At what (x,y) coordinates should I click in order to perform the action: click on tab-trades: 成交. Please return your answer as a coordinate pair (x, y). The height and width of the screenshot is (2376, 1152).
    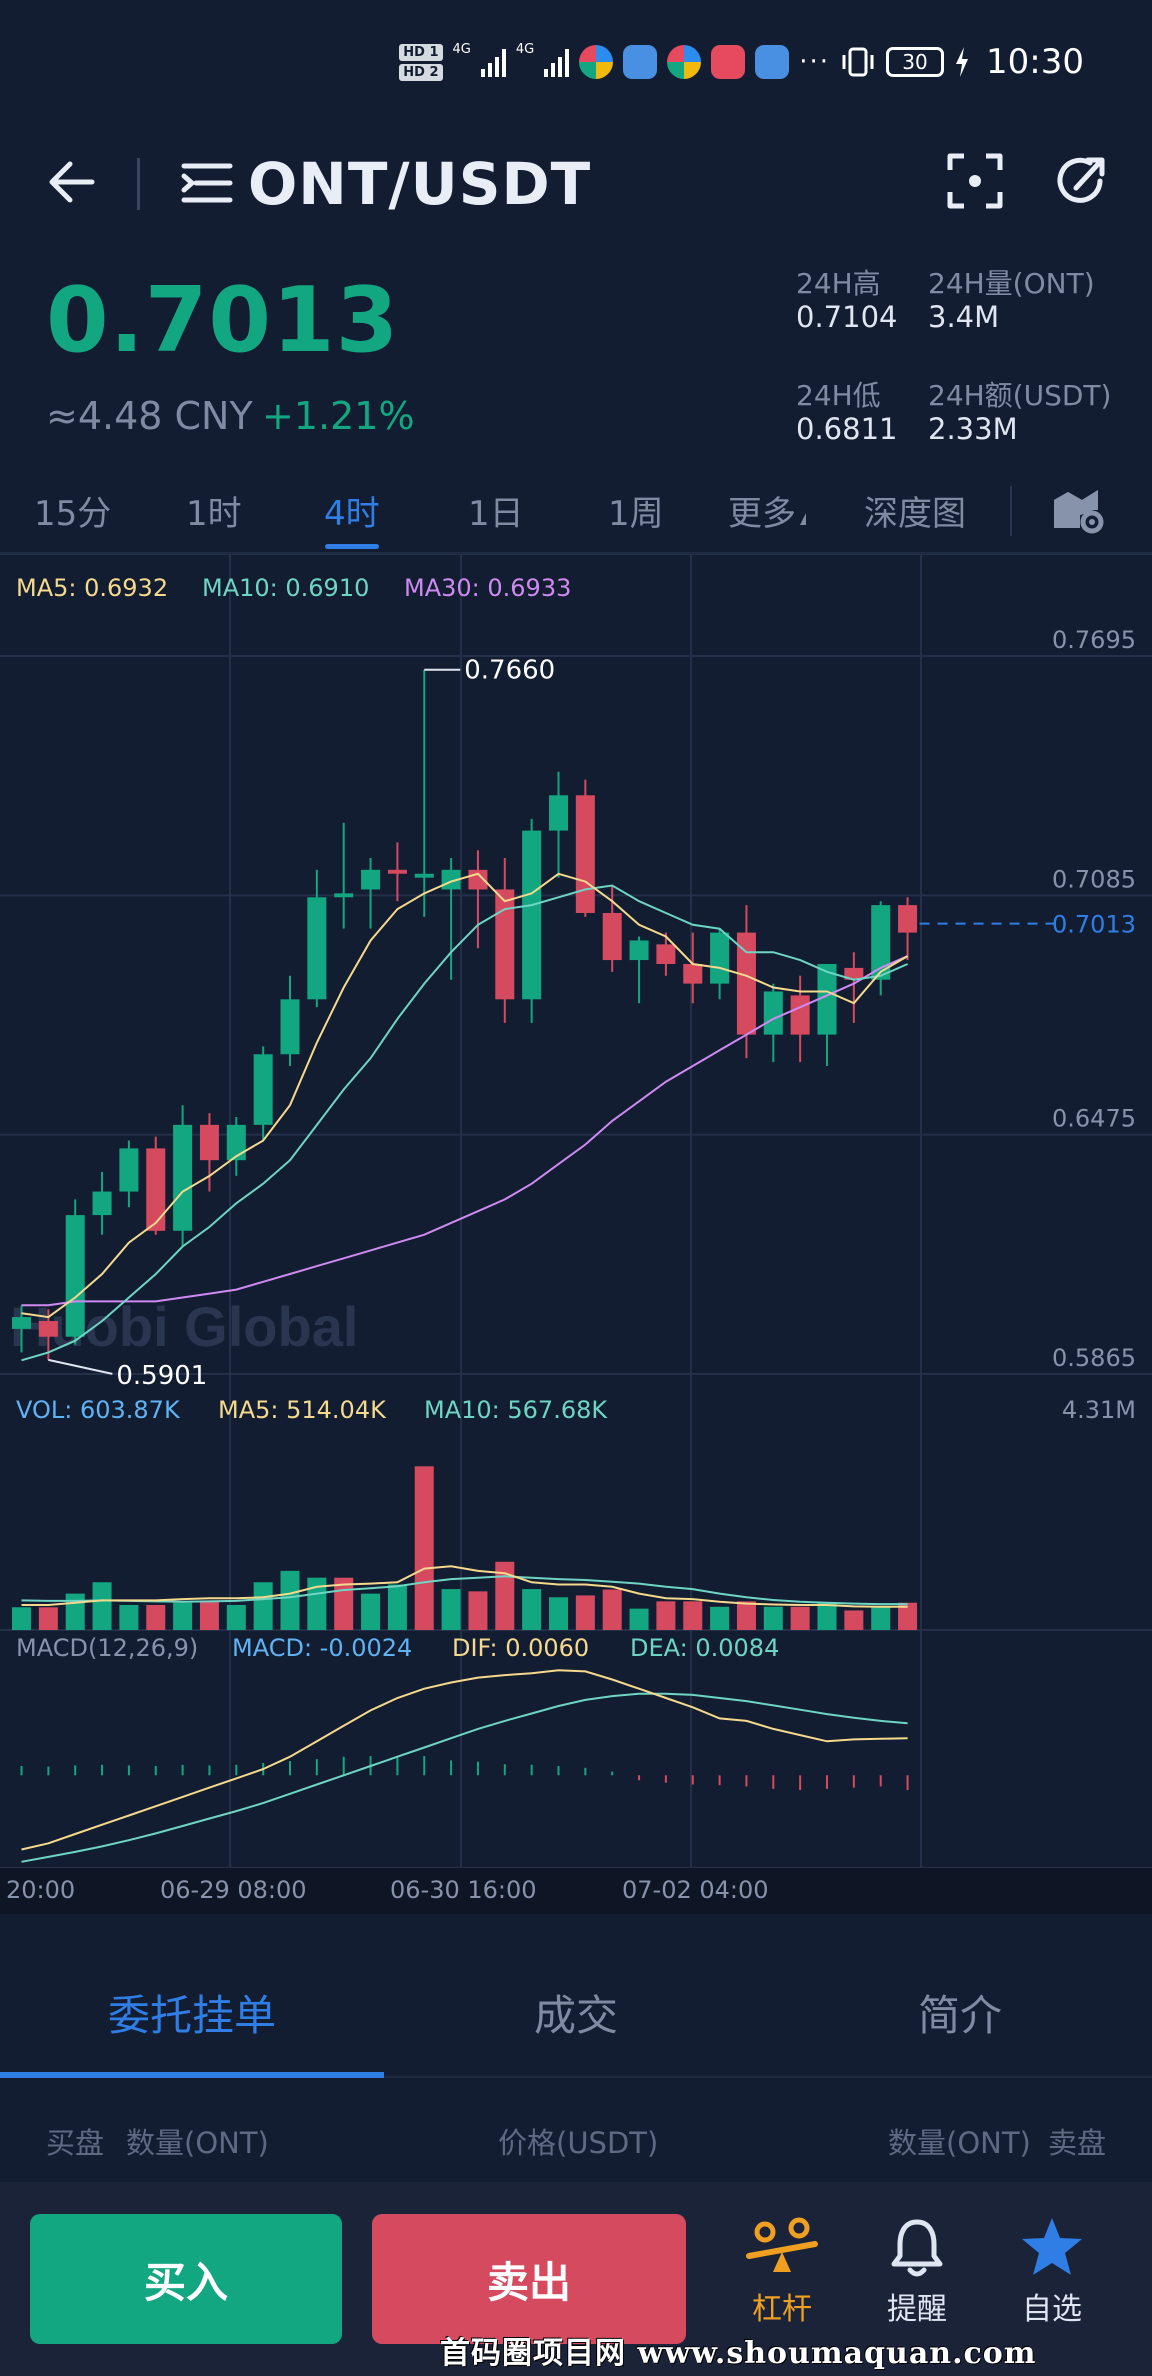
    Looking at the image, I should click on (576, 2015).